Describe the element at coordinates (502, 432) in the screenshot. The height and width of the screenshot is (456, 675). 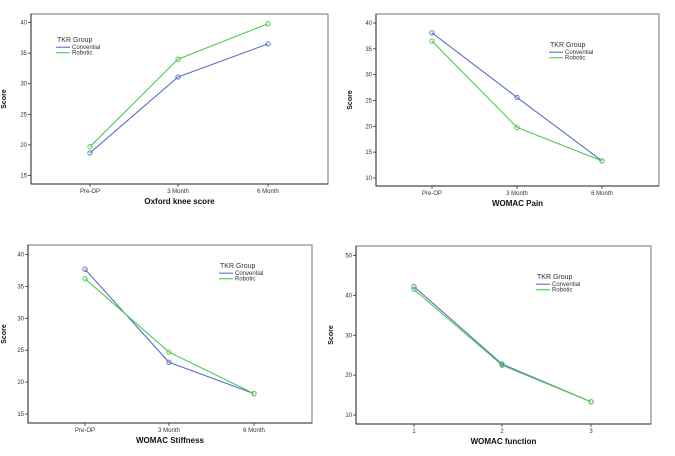
I see `x-tick-label: 2` at that location.